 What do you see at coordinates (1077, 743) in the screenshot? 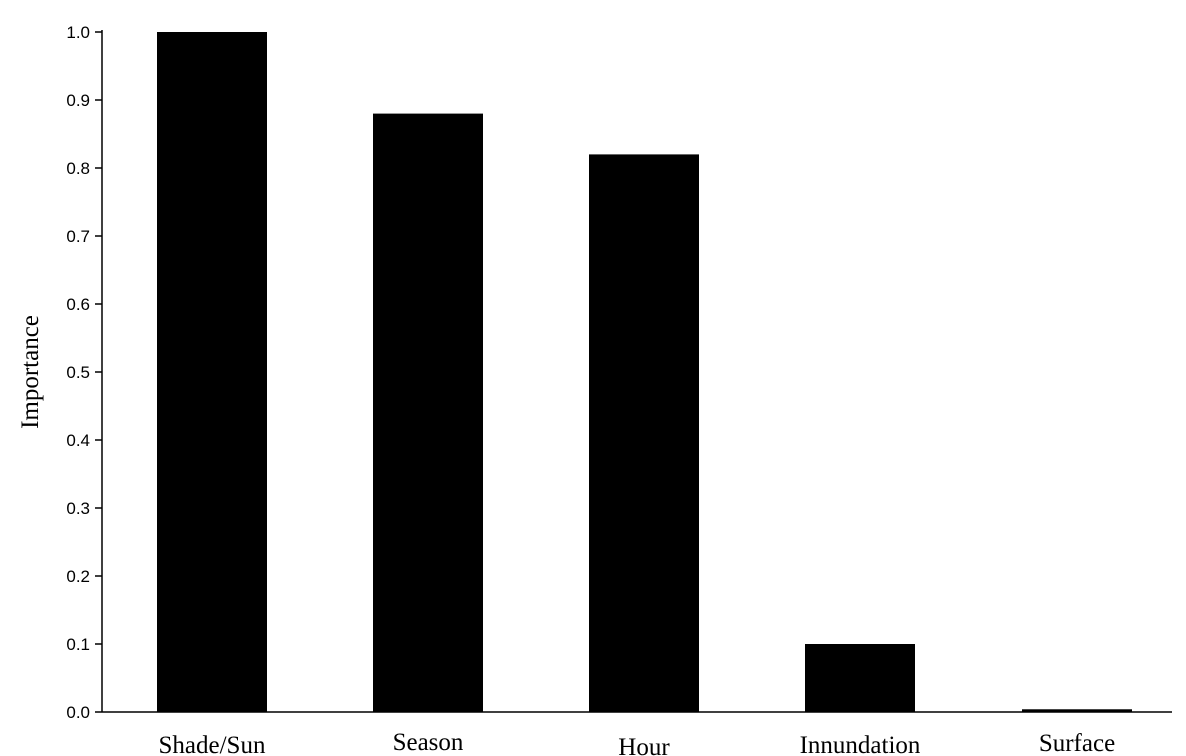
I see `x-category-label: Surface` at bounding box center [1077, 743].